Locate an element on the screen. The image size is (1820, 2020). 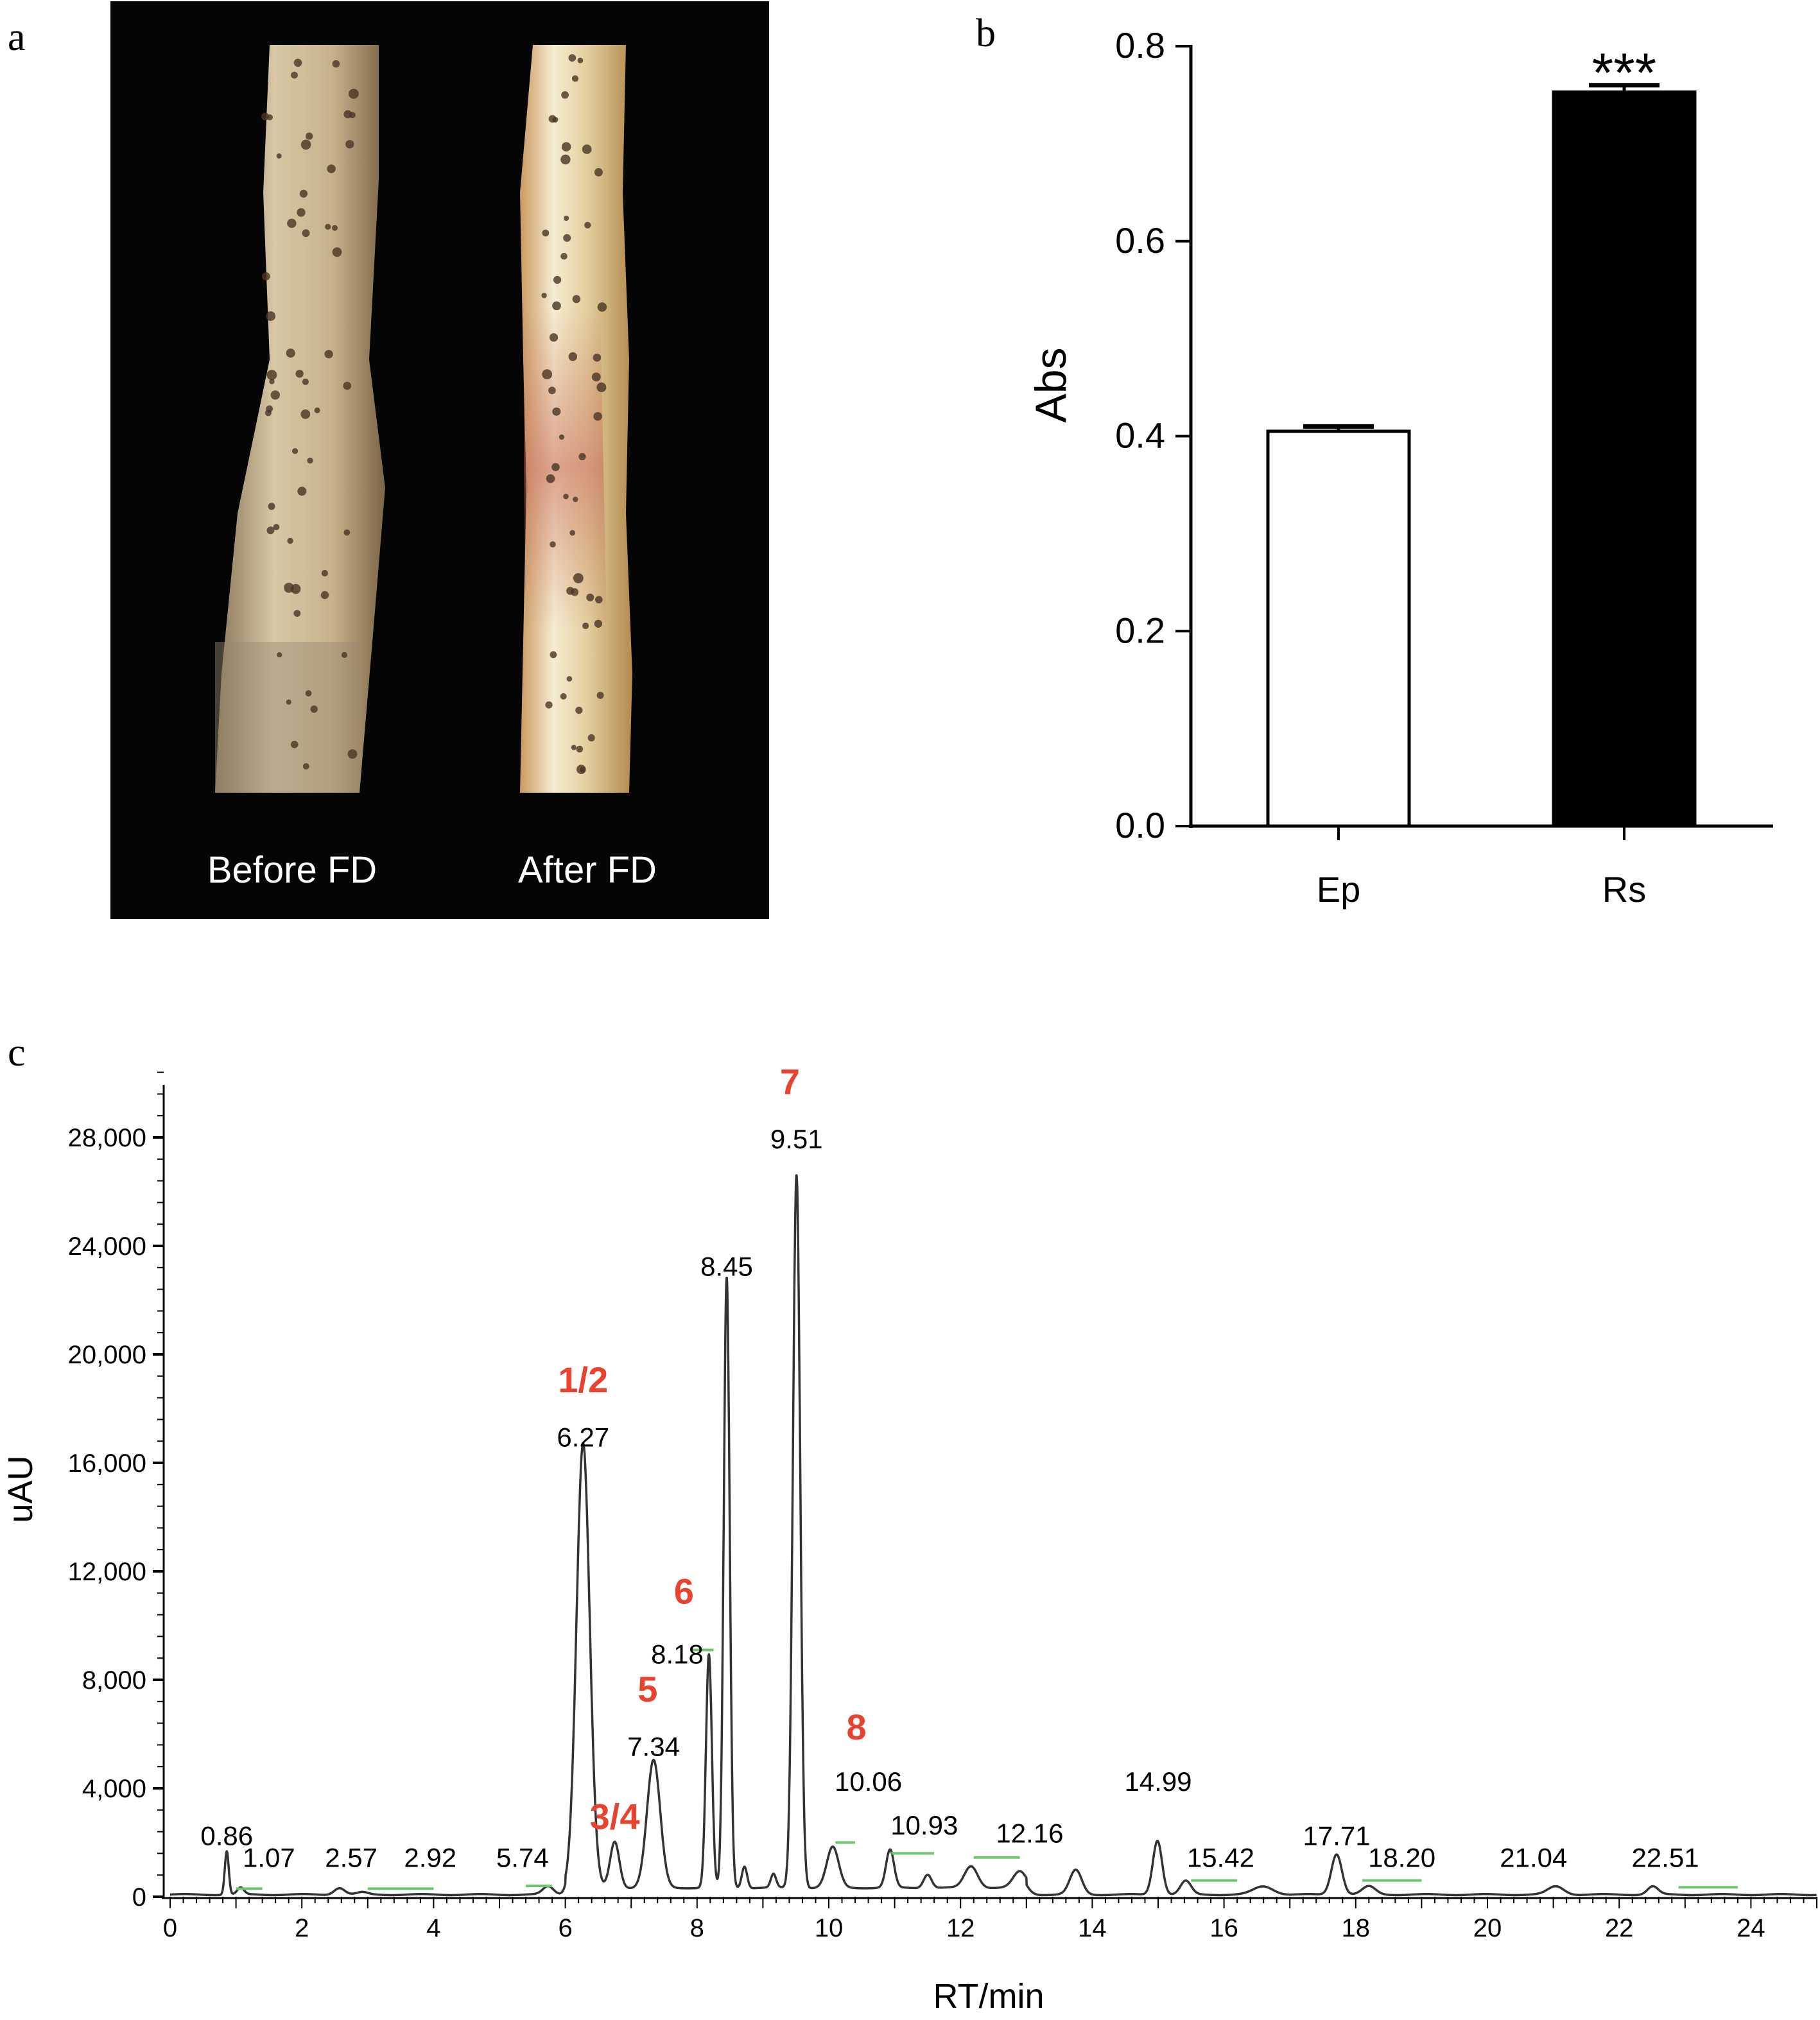
root-after-red-region is located at coordinates (565, 468).